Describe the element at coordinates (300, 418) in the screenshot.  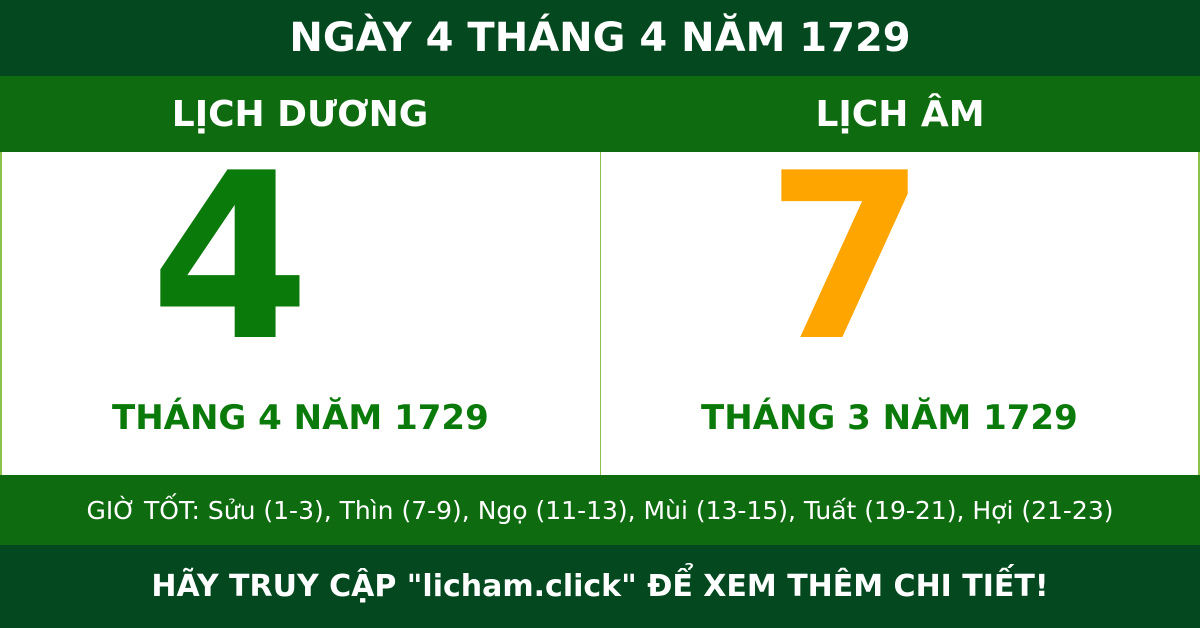
I see `solar-month-year: THÁNG 4 NĂM 1729` at that location.